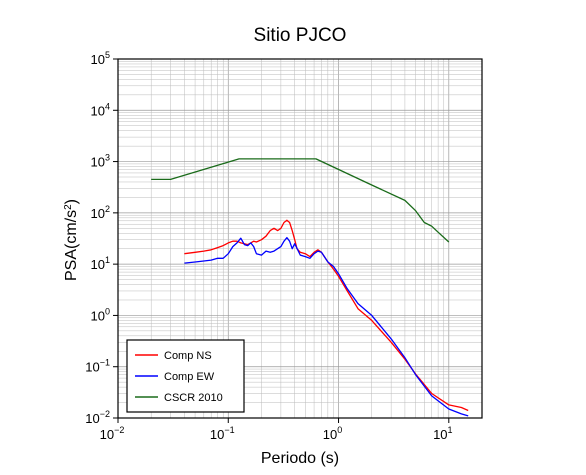 The image size is (586, 475). What do you see at coordinates (300, 35) in the screenshot?
I see `chart-title: Sitio PJCO` at bounding box center [300, 35].